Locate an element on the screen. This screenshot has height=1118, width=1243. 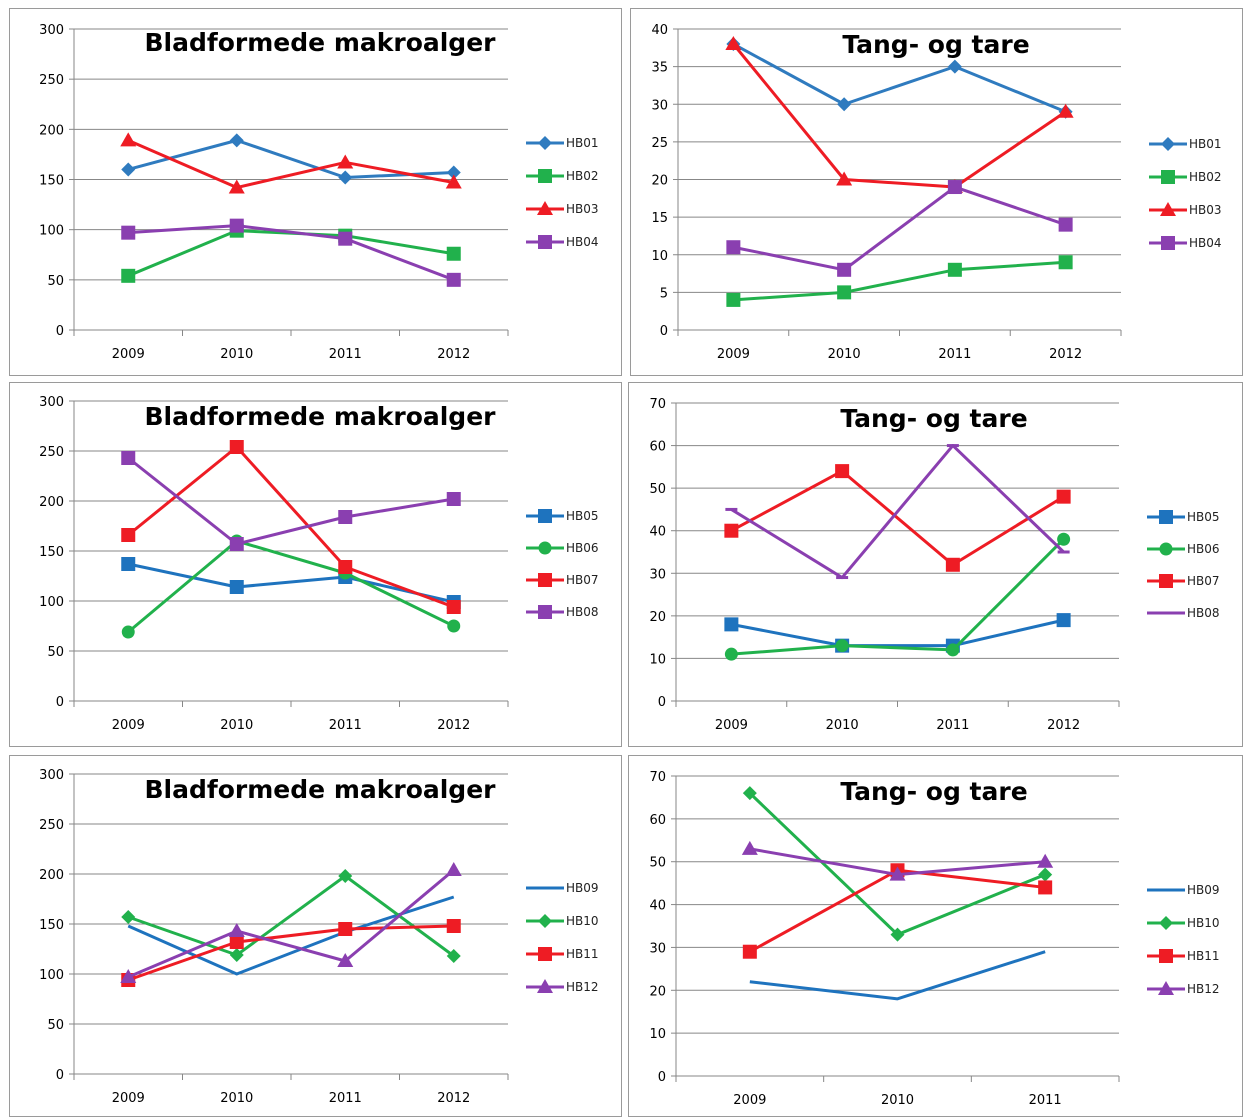
series-HB06 is located at coordinates (291, 586).